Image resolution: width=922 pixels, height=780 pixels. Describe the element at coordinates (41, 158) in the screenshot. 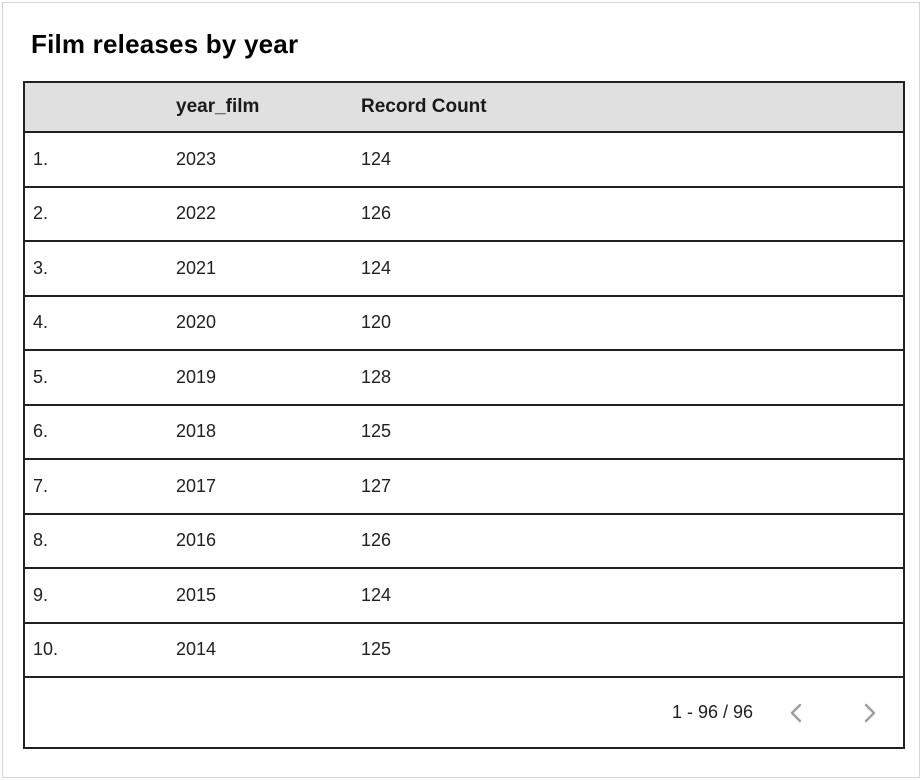

I see `row-index: 1.` at that location.